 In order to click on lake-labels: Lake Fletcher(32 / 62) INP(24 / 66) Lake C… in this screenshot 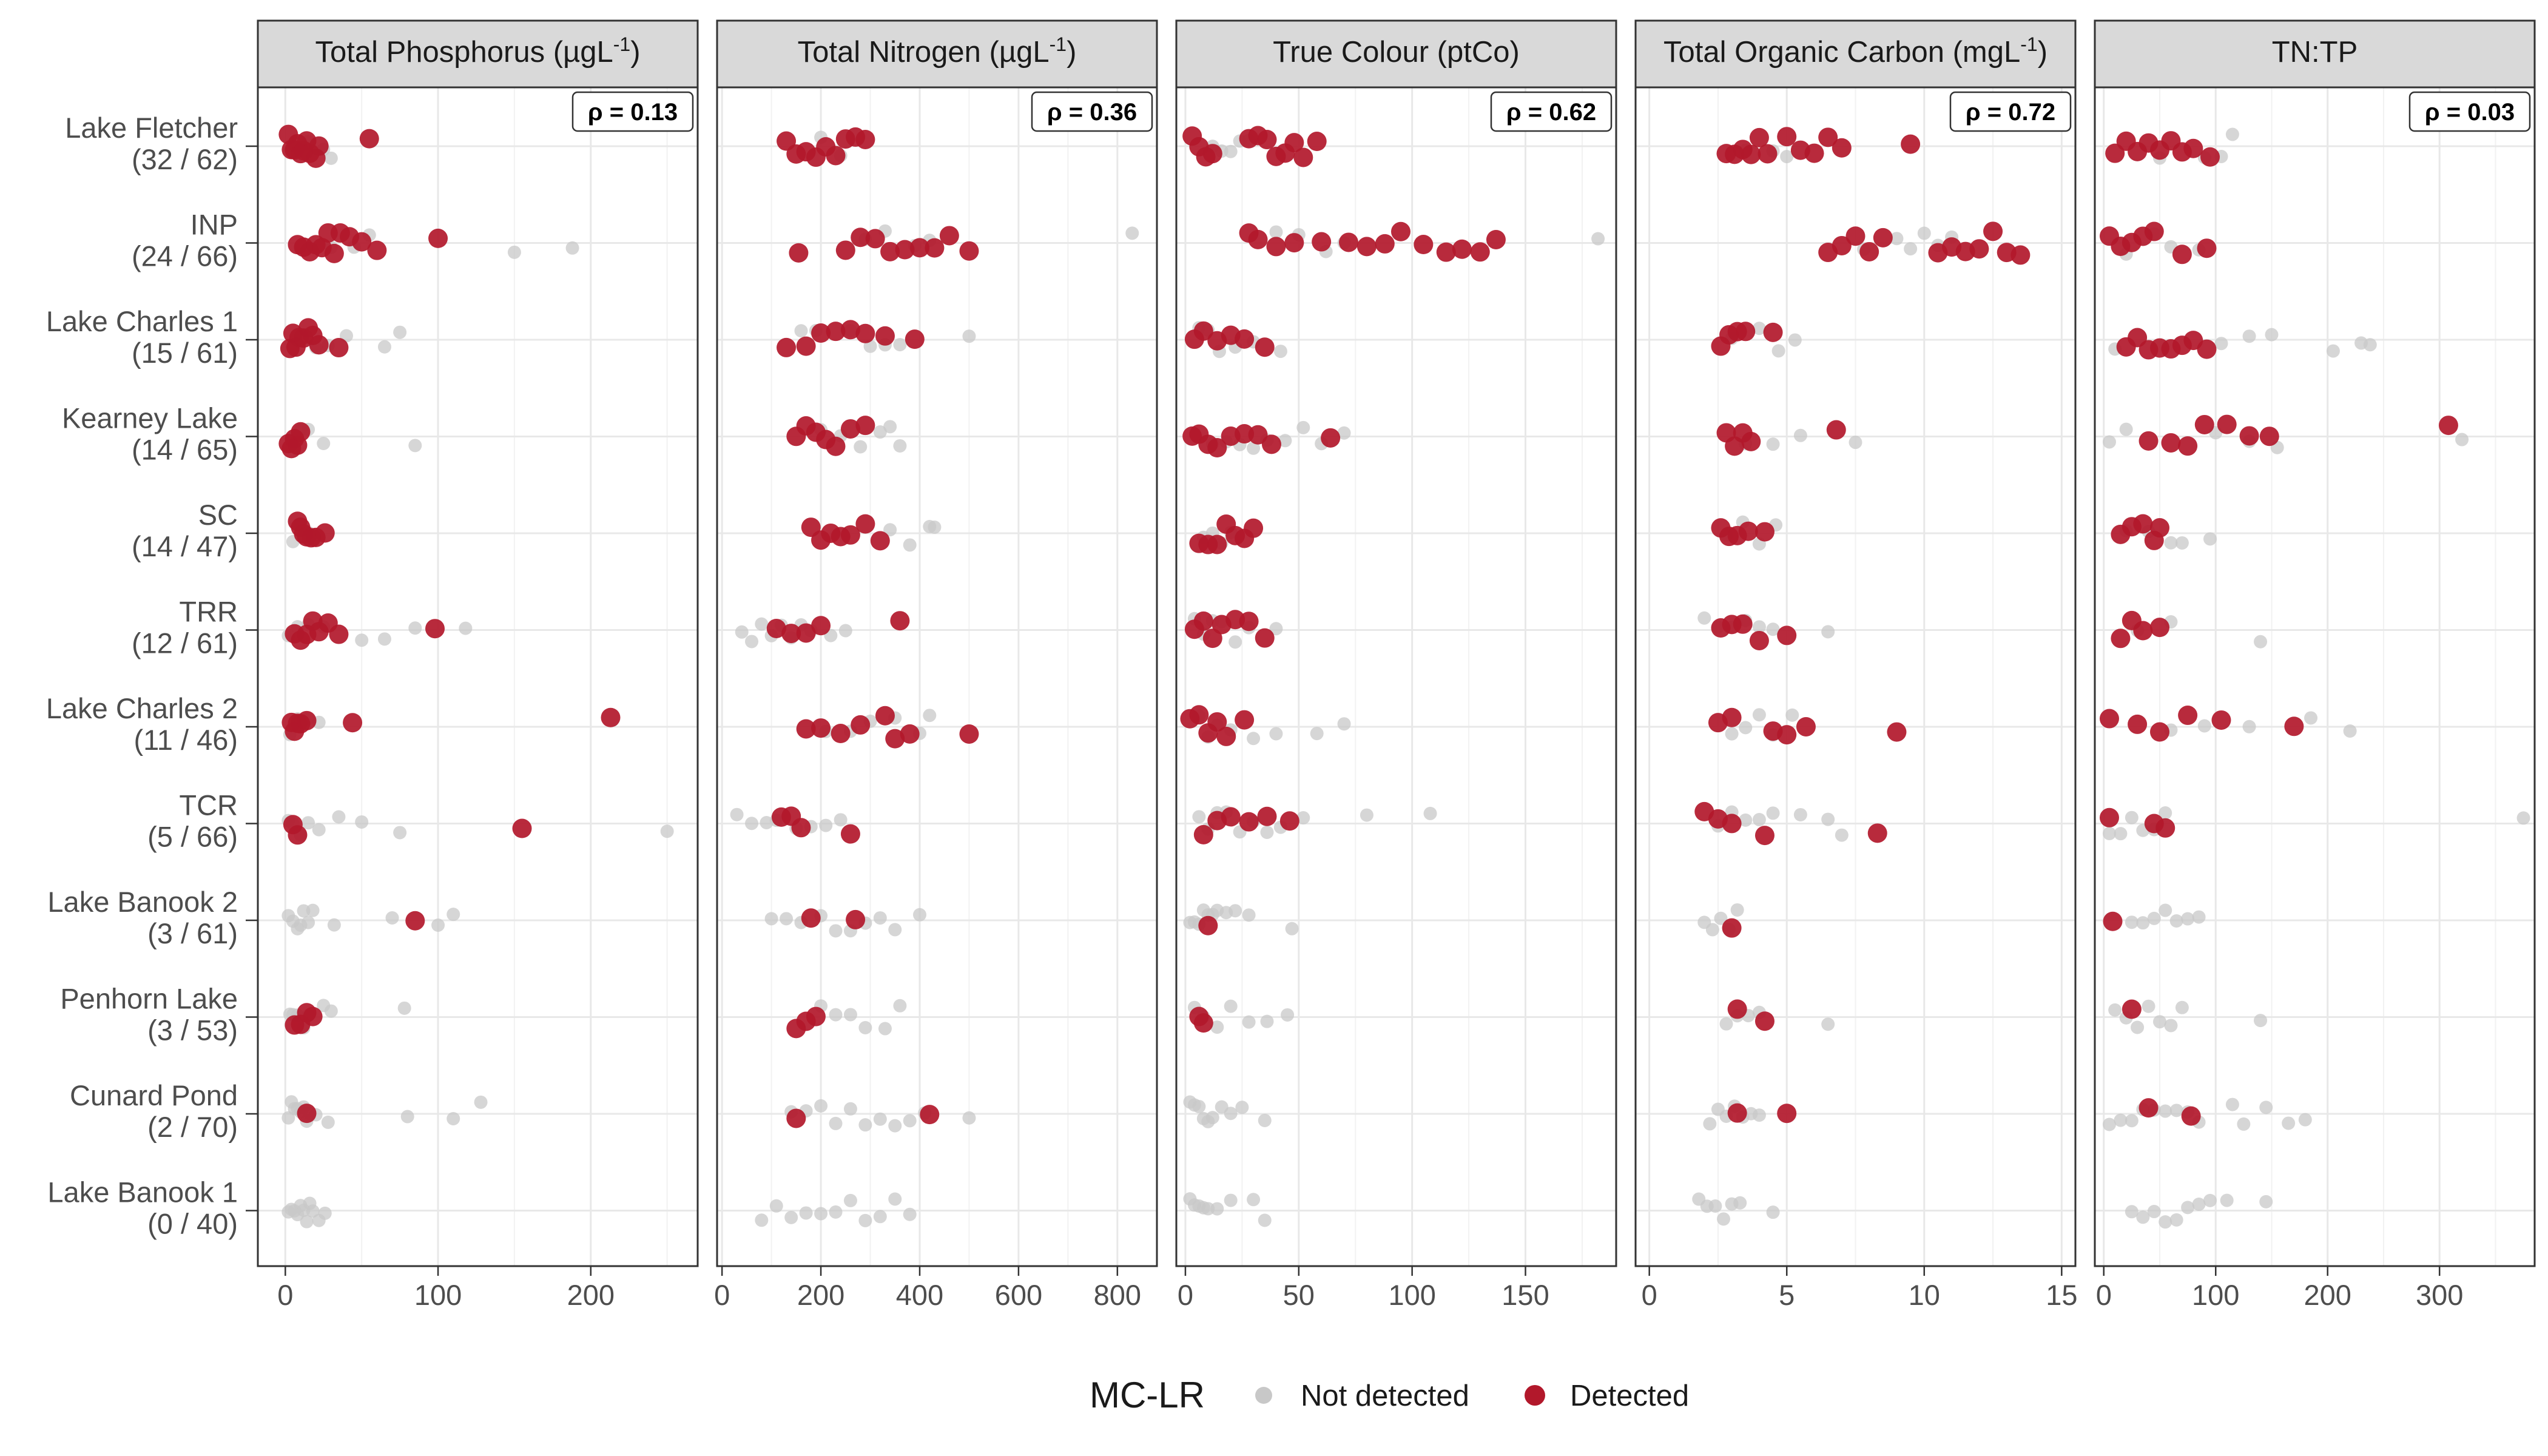, I will do `click(152, 676)`.